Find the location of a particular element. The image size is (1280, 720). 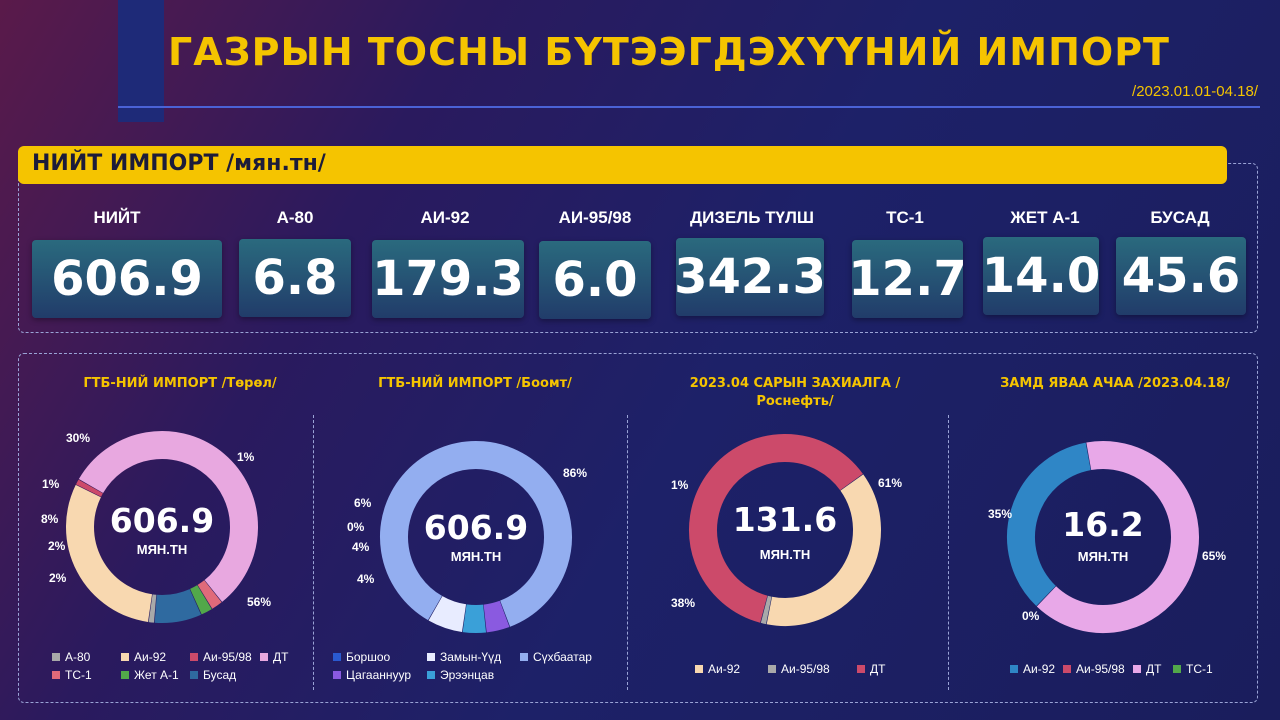

chart-2-center-value: 606.9 is located at coordinates (476, 527).